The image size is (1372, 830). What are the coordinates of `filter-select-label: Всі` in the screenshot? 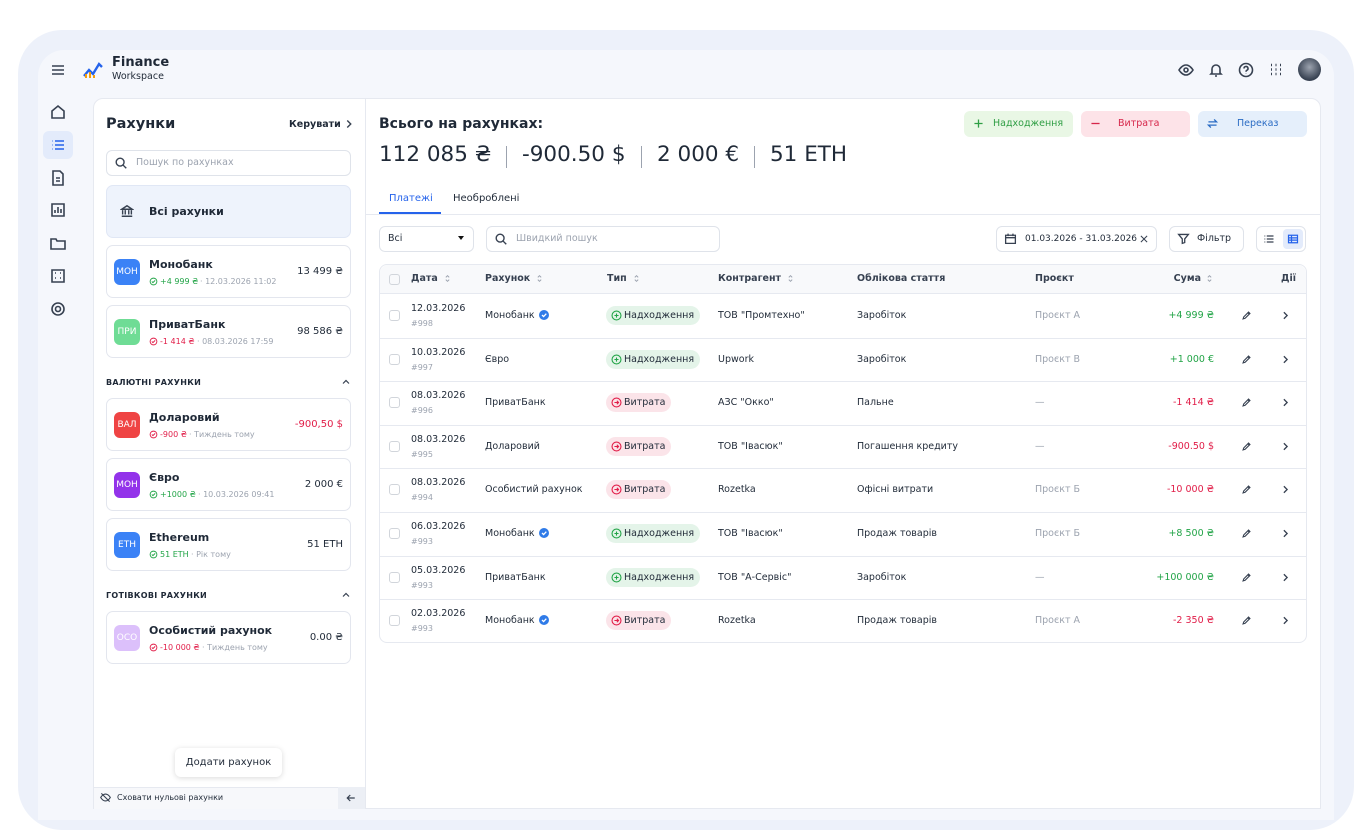 It's located at (395, 238).